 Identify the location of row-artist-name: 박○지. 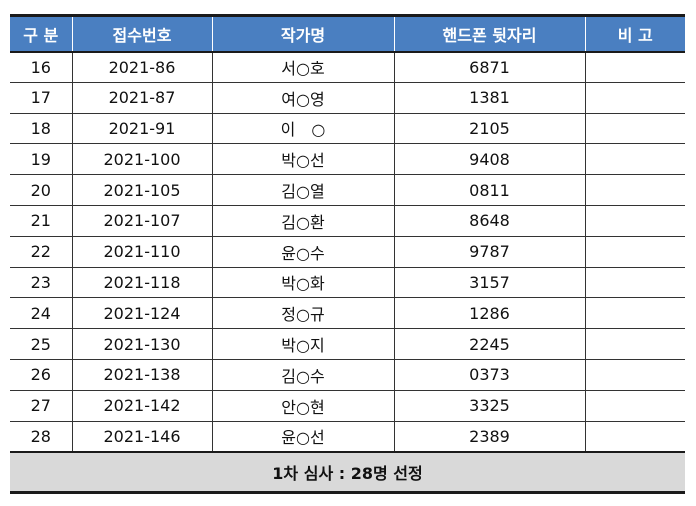
(303, 344).